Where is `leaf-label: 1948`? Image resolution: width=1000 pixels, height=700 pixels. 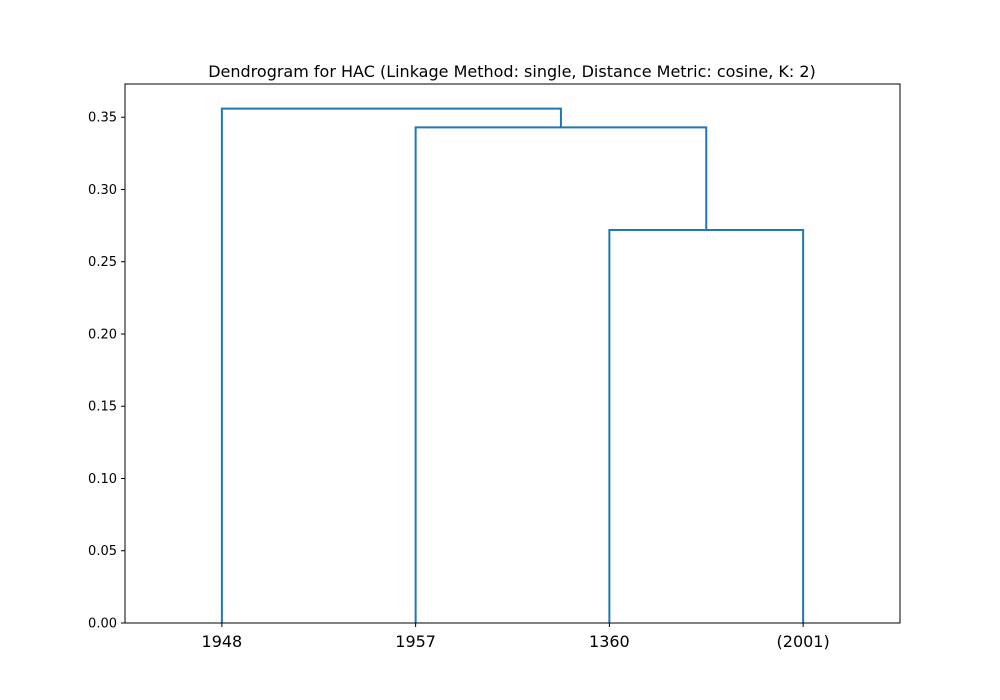
leaf-label: 1948 is located at coordinates (222, 641).